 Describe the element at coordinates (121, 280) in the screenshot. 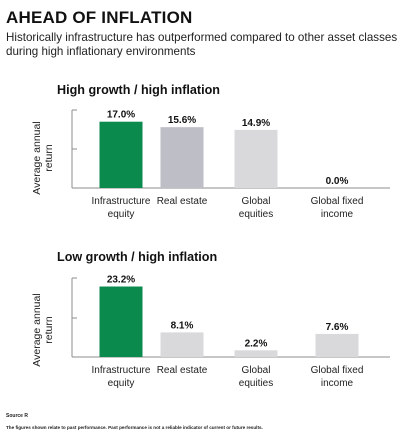

I see `data-label: 23.2%` at that location.